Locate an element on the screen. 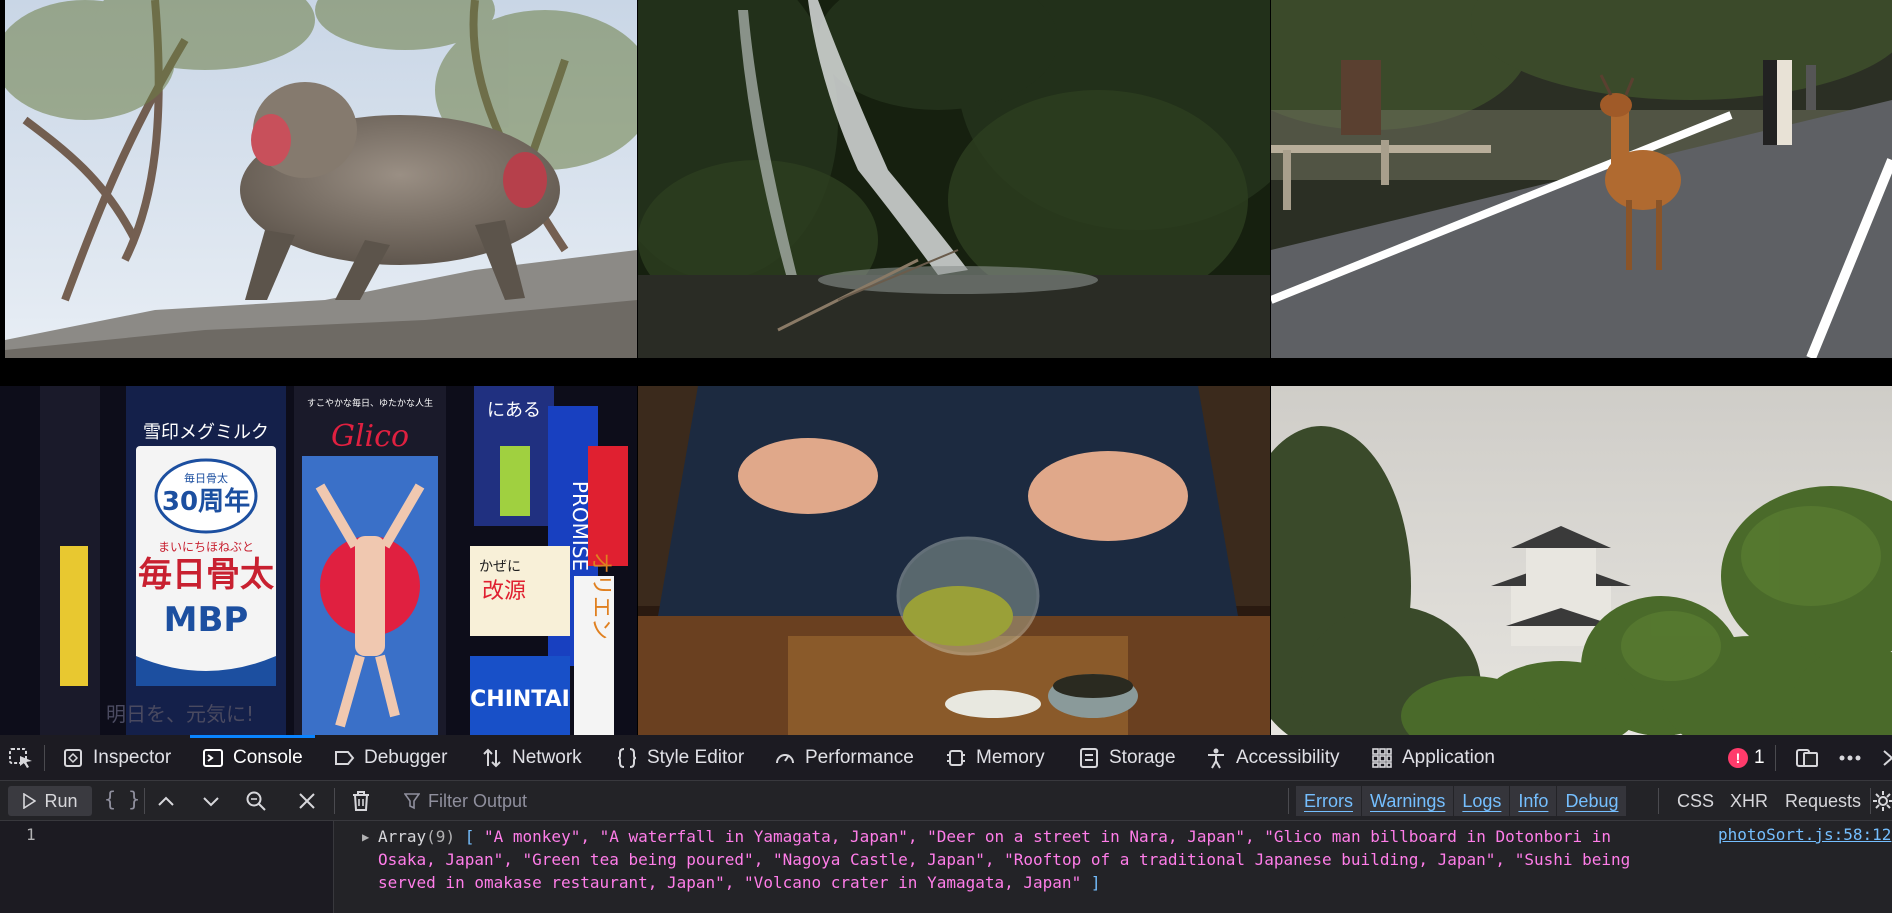 Image resolution: width=1892 pixels, height=913 pixels. tab-debugger-label: Debugger is located at coordinates (406, 757).